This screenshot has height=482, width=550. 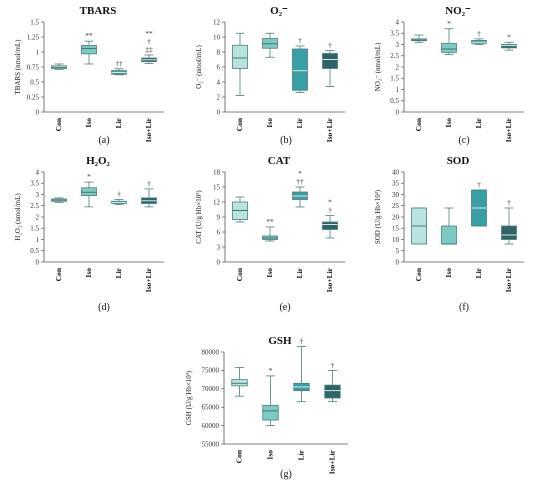 What do you see at coordinates (211, 371) in the screenshot?
I see `y-tick-label: 75000` at bounding box center [211, 371].